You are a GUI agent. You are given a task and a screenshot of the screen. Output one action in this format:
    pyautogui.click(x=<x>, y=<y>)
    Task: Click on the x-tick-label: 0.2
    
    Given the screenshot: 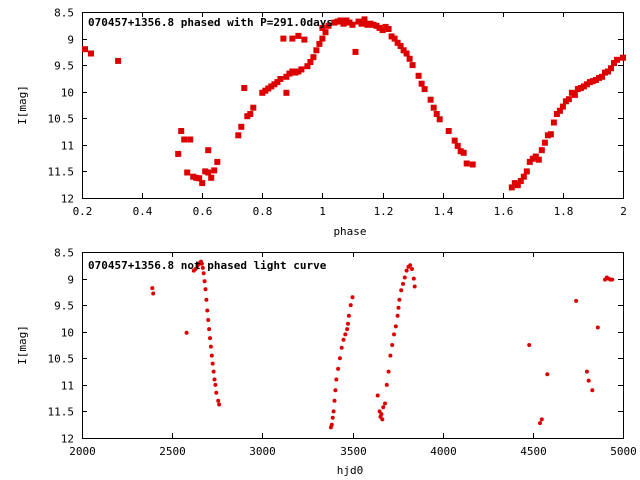 What is the action you would take?
    pyautogui.click(x=83, y=211)
    